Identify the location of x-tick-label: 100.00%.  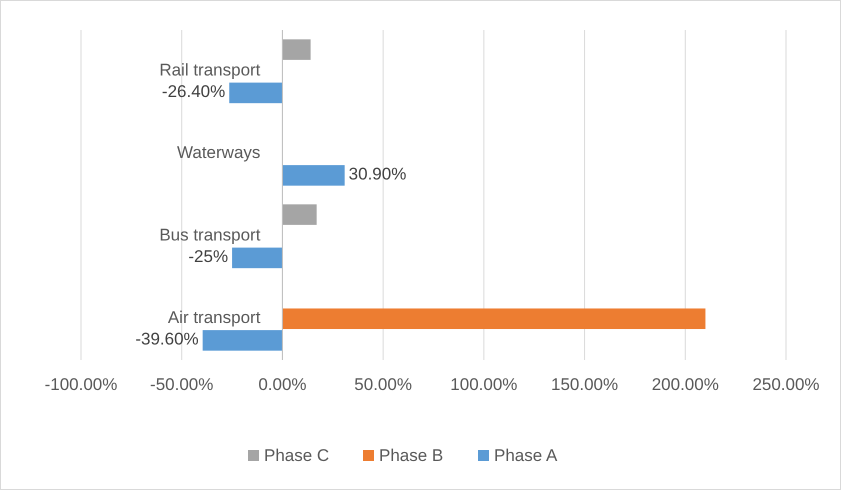
(484, 384).